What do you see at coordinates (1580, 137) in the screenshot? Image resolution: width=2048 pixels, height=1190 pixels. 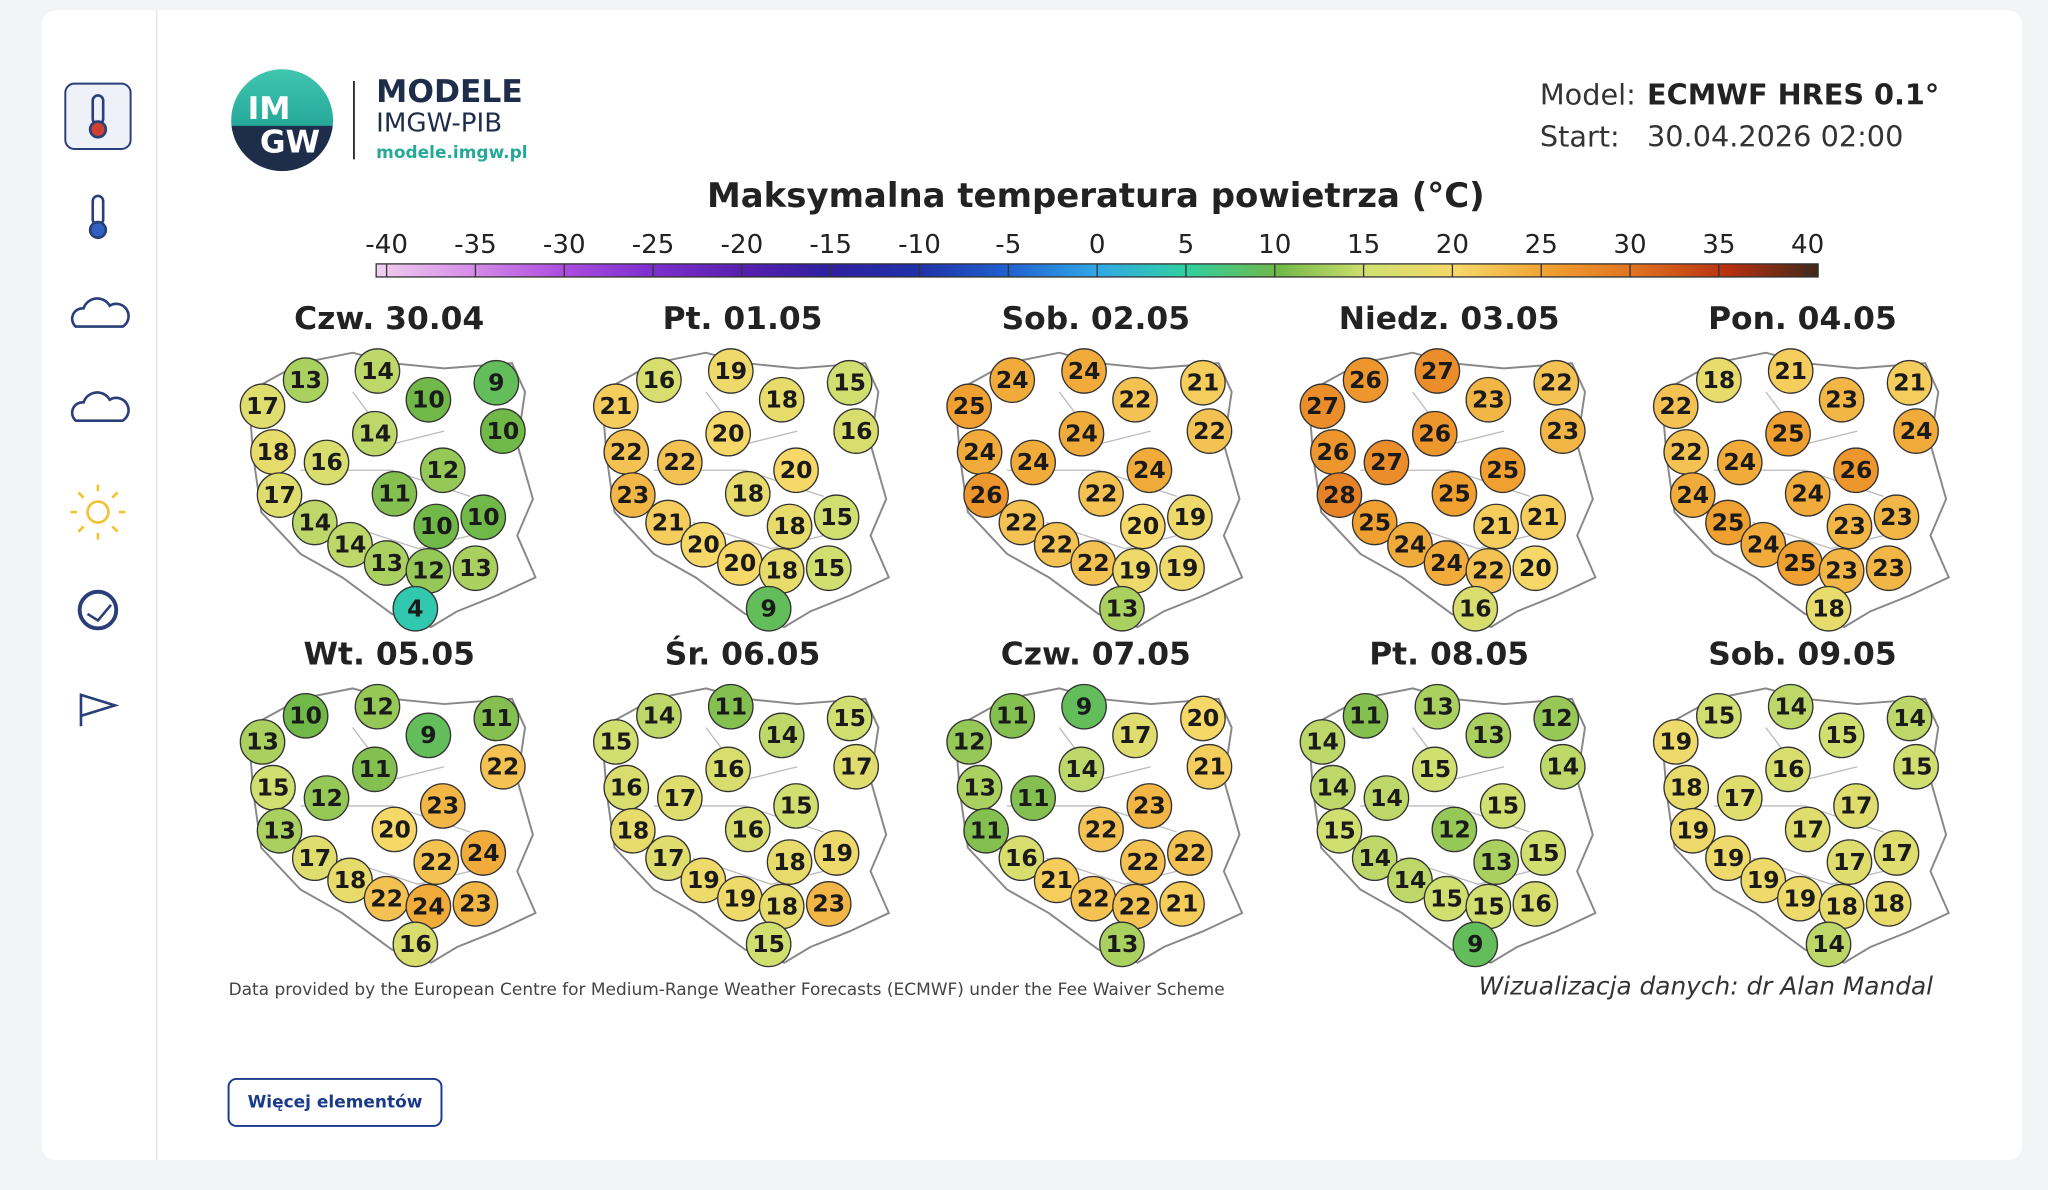 I see `start-label: Start:` at bounding box center [1580, 137].